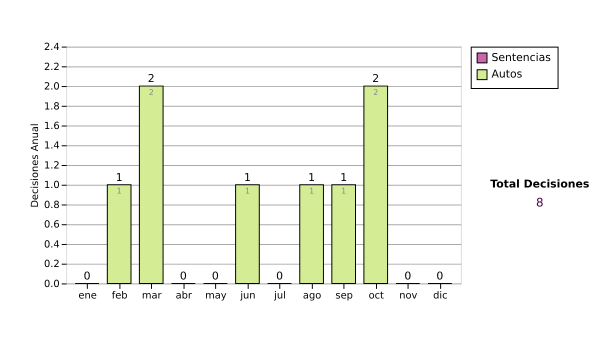  Describe the element at coordinates (408, 296) in the screenshot. I see `x-tick-label: nov` at that location.